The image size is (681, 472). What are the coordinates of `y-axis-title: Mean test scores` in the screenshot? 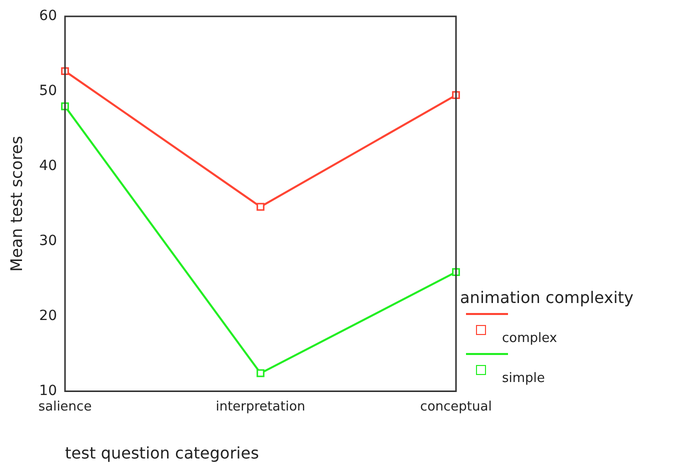 It's located at (16, 204).